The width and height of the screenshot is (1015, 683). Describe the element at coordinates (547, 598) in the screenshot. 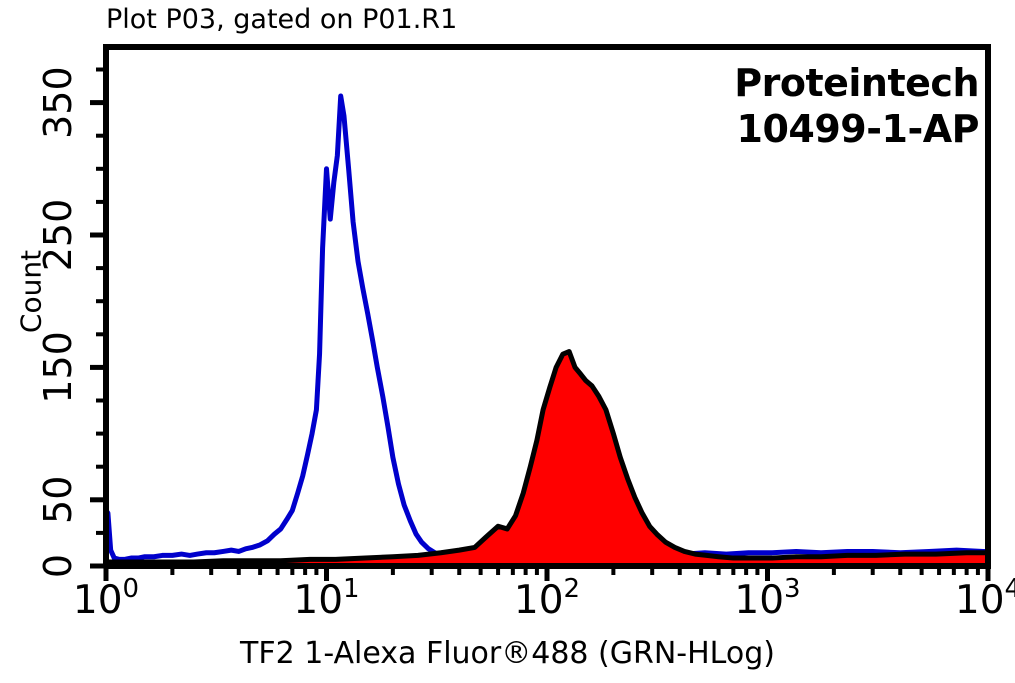

I see `svg-text: 102` at that location.